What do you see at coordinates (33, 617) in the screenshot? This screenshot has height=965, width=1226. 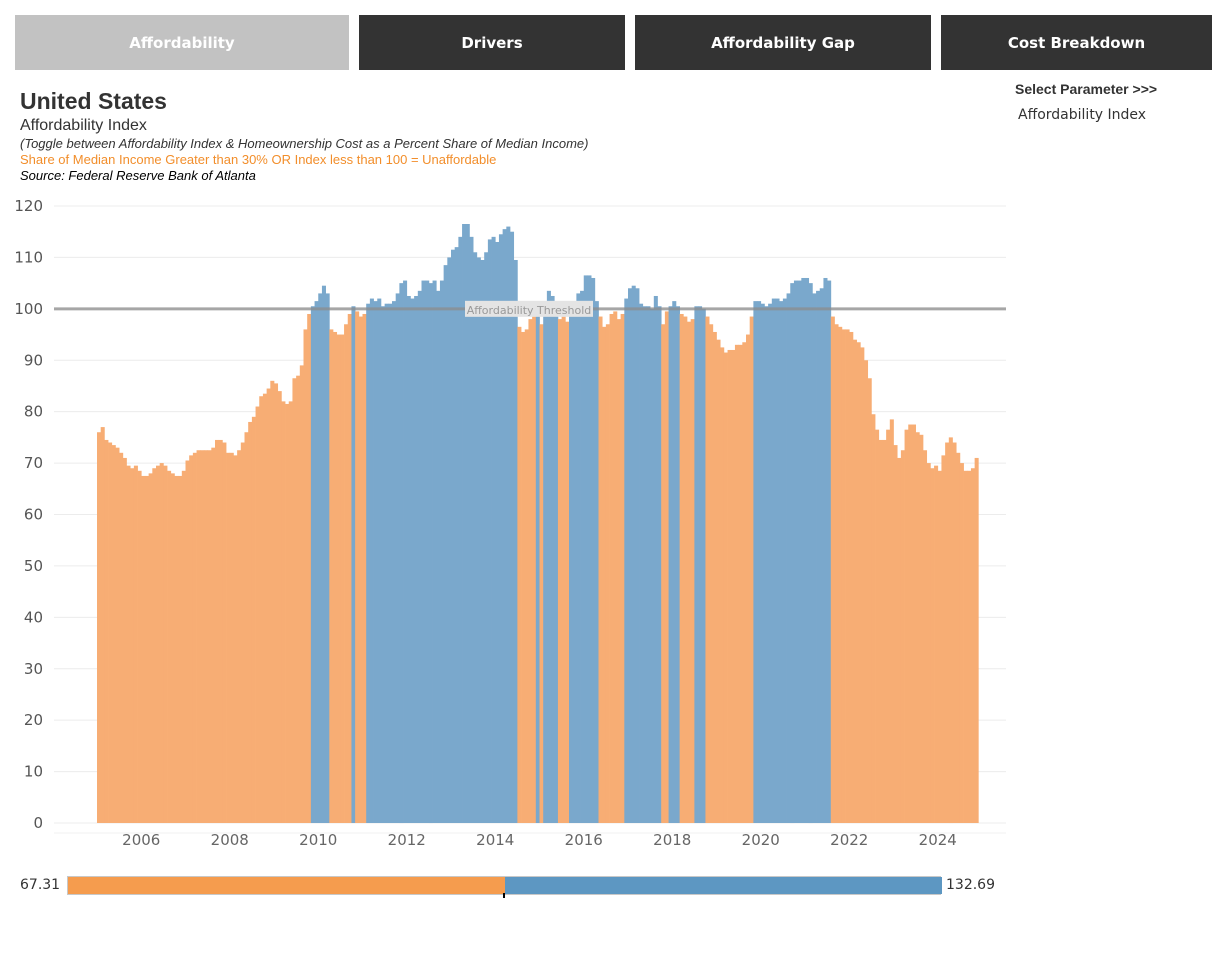 I see `y-tick-label: 40` at bounding box center [33, 617].